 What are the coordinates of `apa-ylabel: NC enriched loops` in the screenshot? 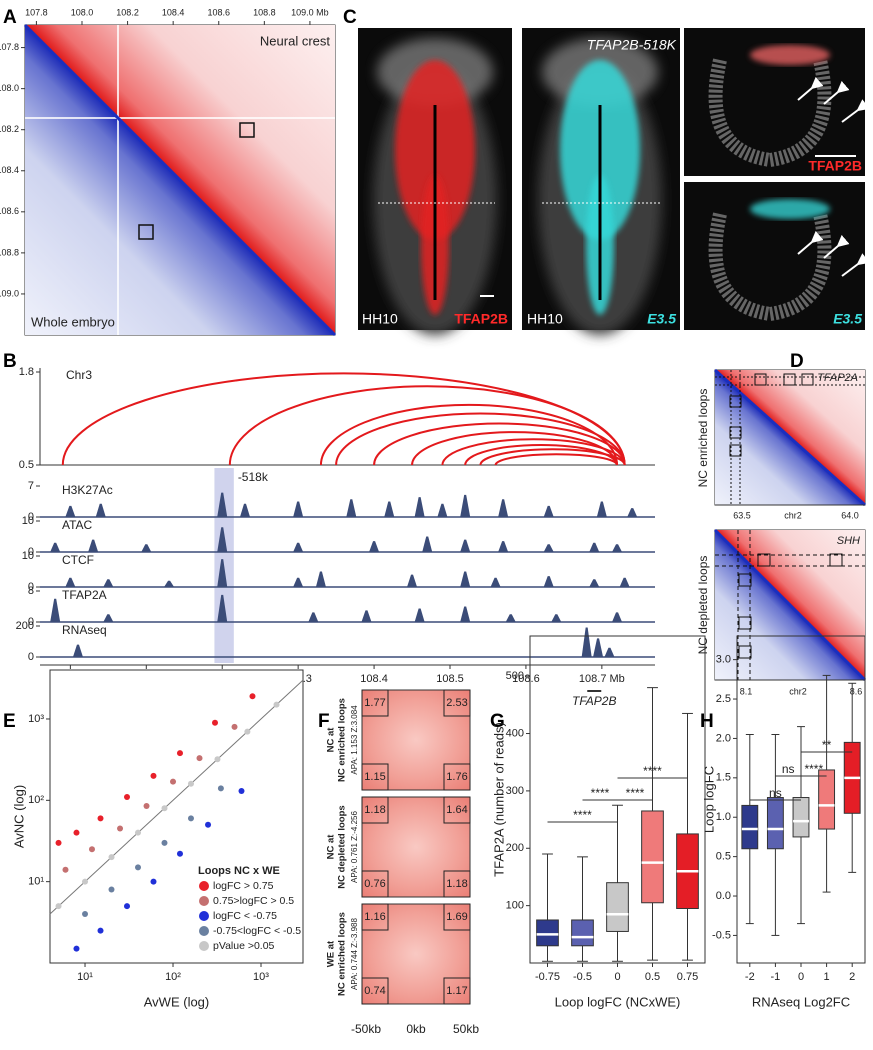 It's located at (342, 740).